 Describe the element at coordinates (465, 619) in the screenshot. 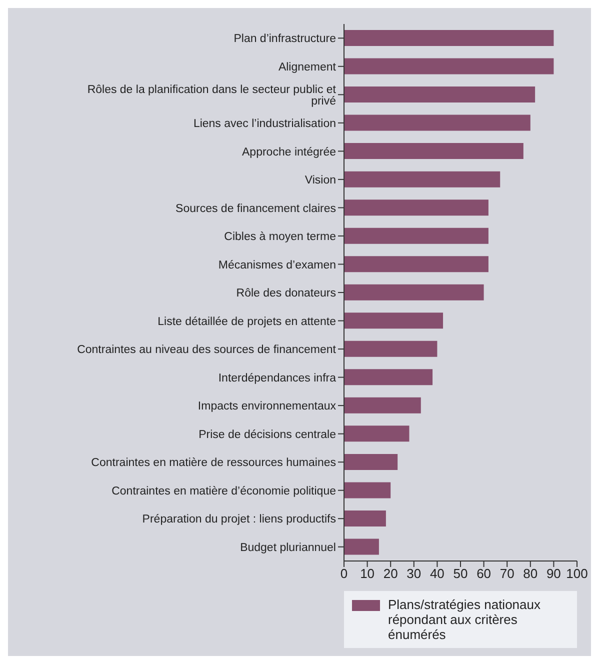

I see `legend-label: Plans/stratégies nationaux répondant aux critères énumérés` at that location.